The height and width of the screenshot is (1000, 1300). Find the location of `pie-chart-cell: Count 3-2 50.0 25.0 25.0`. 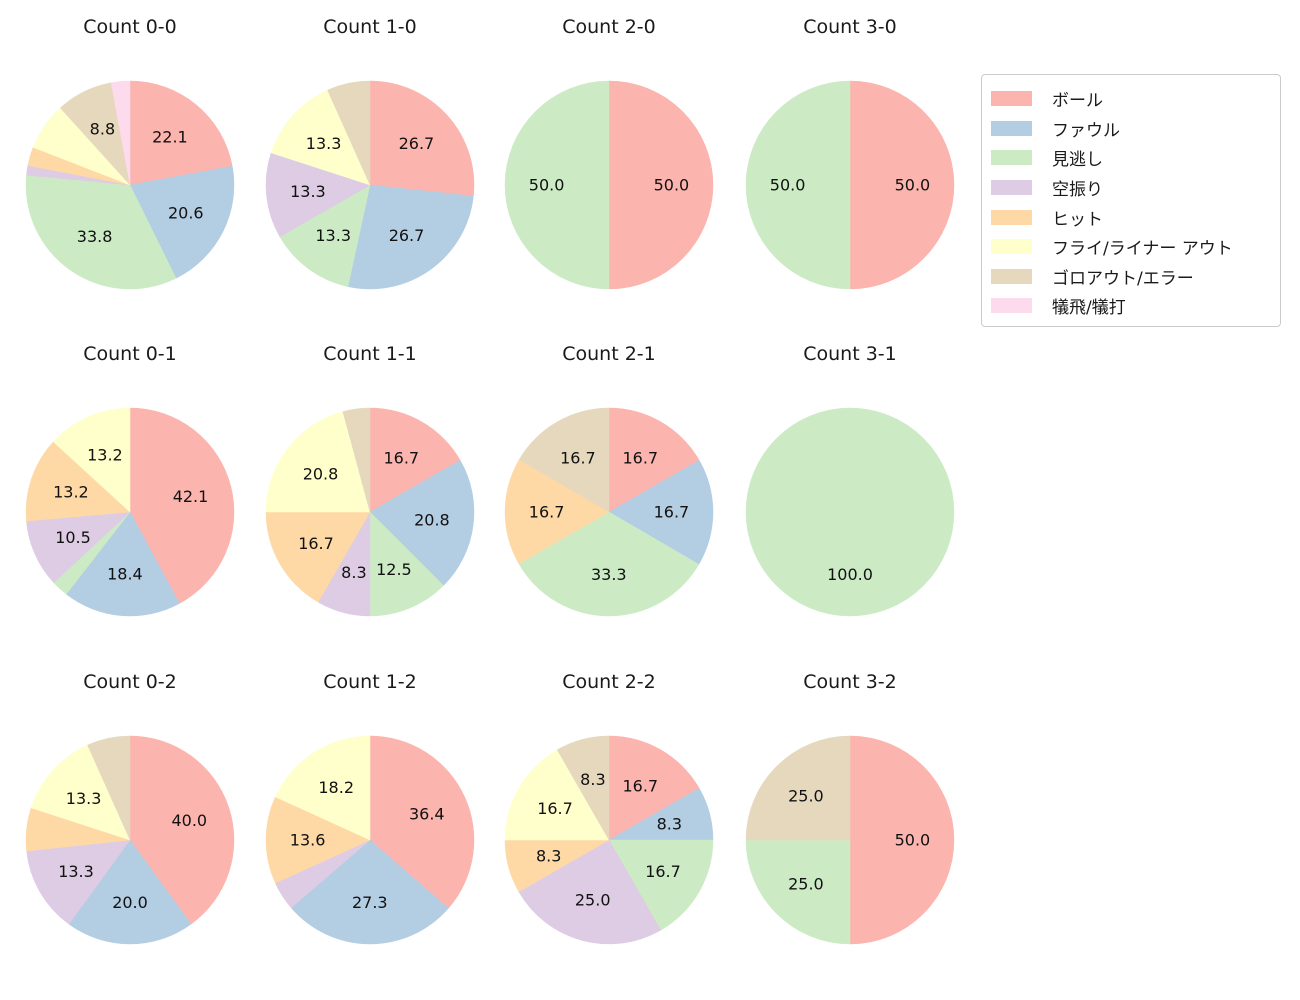

pie-chart-cell: Count 3-2 50.0 25.0 25.0 is located at coordinates (850, 835).